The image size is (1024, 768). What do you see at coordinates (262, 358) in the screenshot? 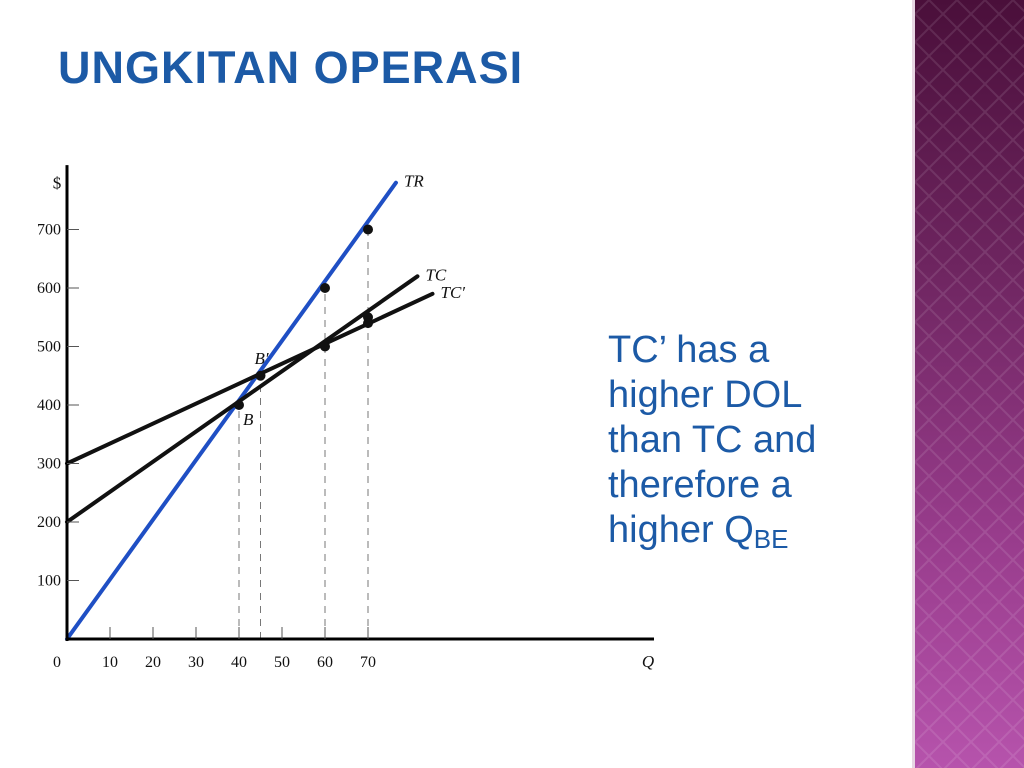
I see `point-label-2: B′` at bounding box center [262, 358].